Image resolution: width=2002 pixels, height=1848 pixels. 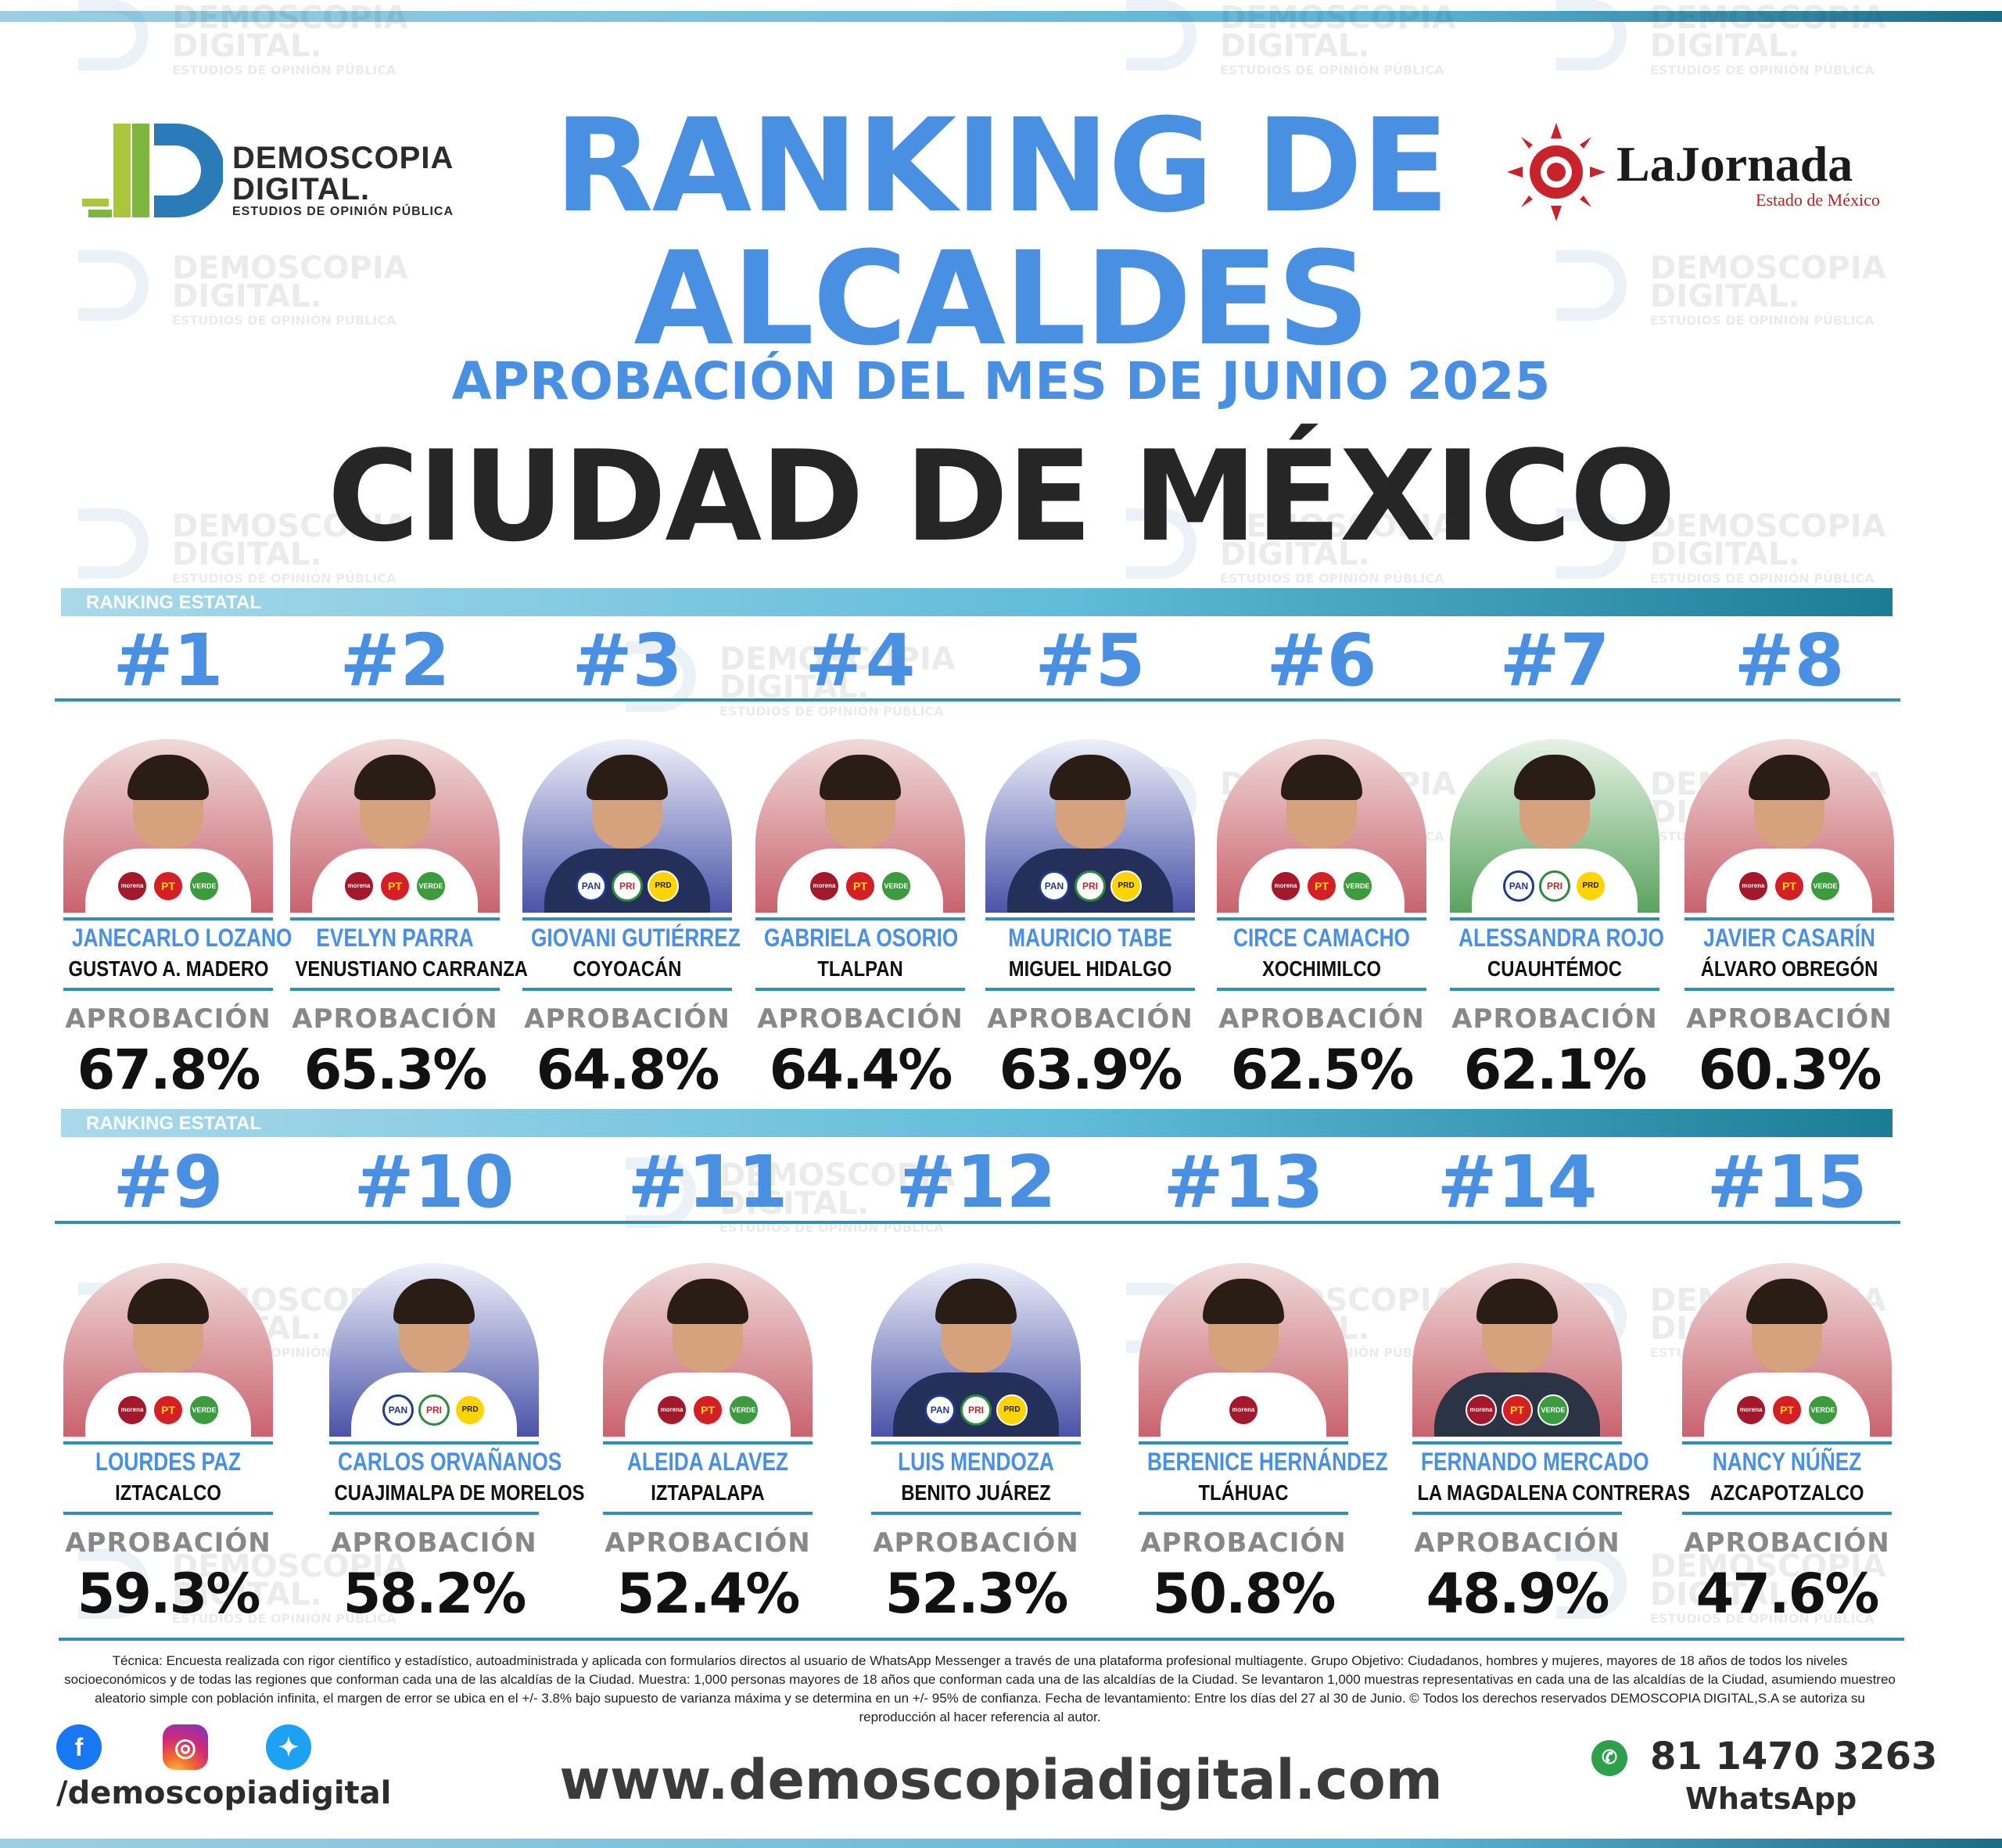 What do you see at coordinates (1734, 164) in the screenshot?
I see `la-jornada-name: LaJornada` at bounding box center [1734, 164].